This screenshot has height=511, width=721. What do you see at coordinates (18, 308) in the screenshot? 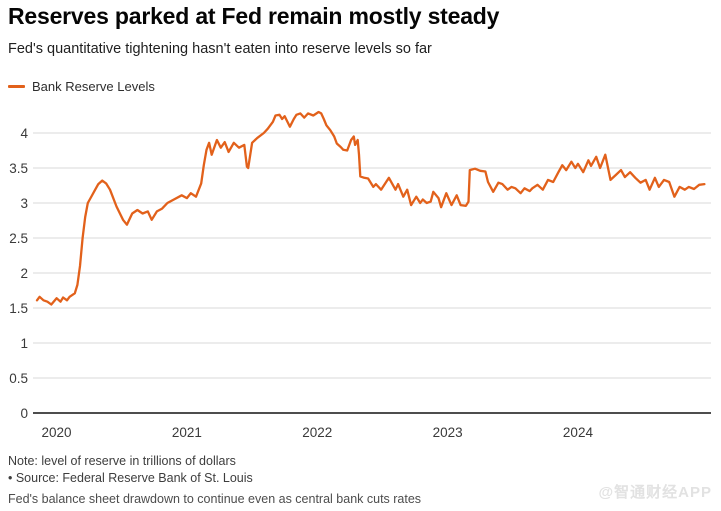
I see `y-axis-label: 1.5` at bounding box center [18, 308].